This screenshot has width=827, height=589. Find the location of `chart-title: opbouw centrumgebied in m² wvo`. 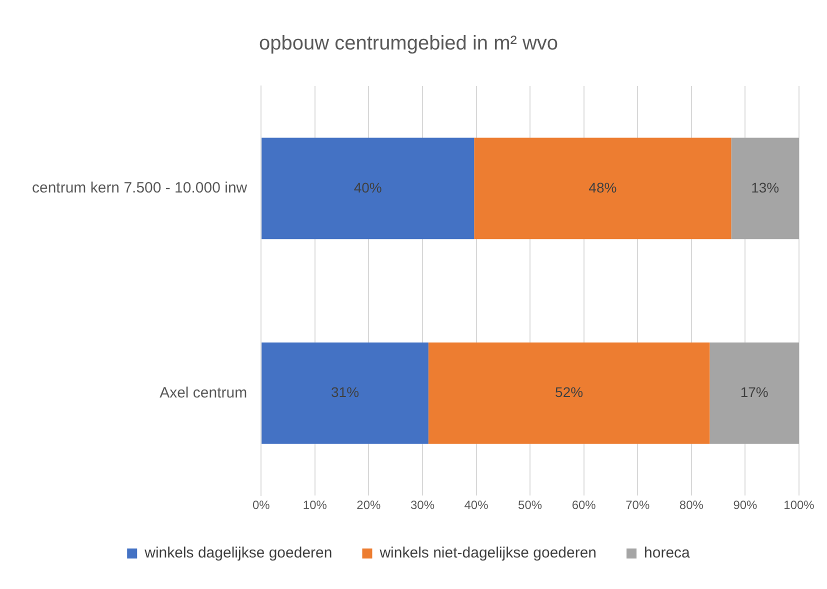

chart-title: opbouw centrumgebied in m² wvo is located at coordinates (408, 43).